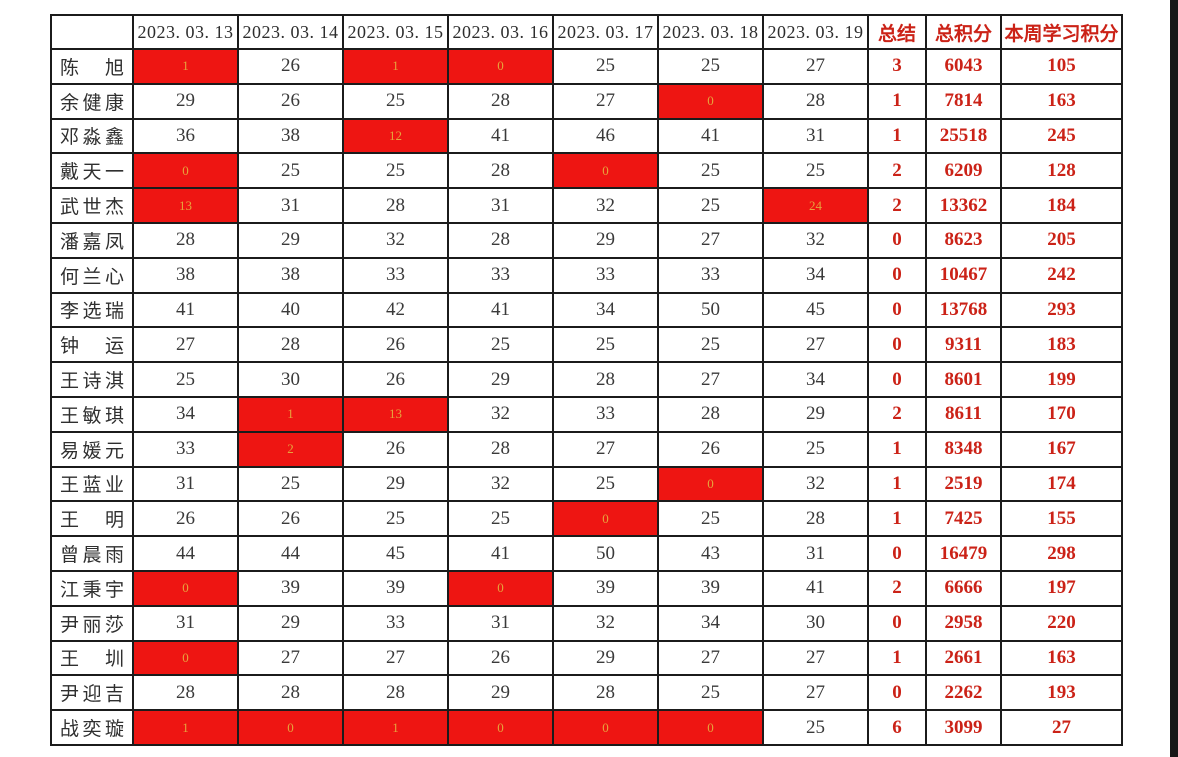 This screenshot has height=757, width=1178. What do you see at coordinates (963, 275) in the screenshot?
I see `total-points-cell: 10467` at bounding box center [963, 275].